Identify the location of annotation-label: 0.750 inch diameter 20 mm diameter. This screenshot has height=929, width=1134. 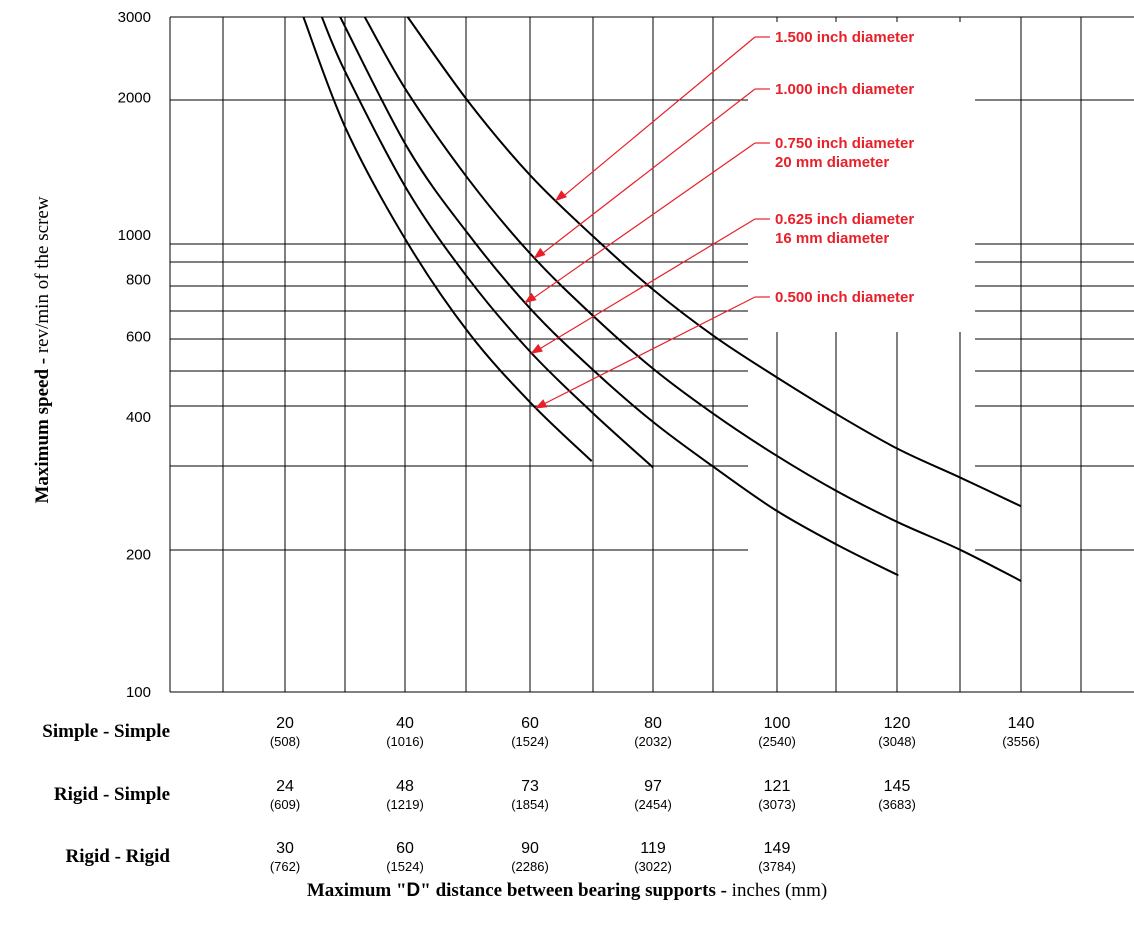
(844, 153).